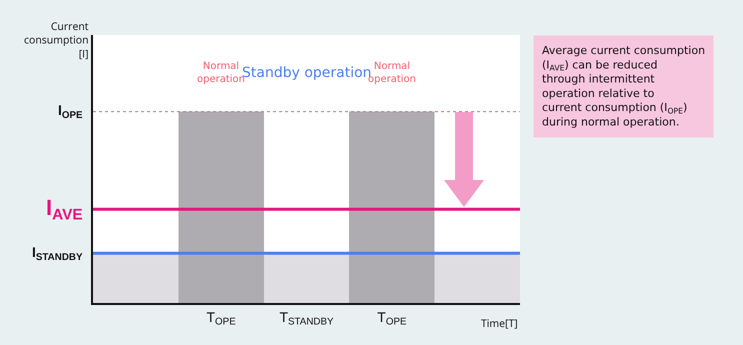  I want to click on ref-line-label: I$_{OPE}$, so click(71, 111).